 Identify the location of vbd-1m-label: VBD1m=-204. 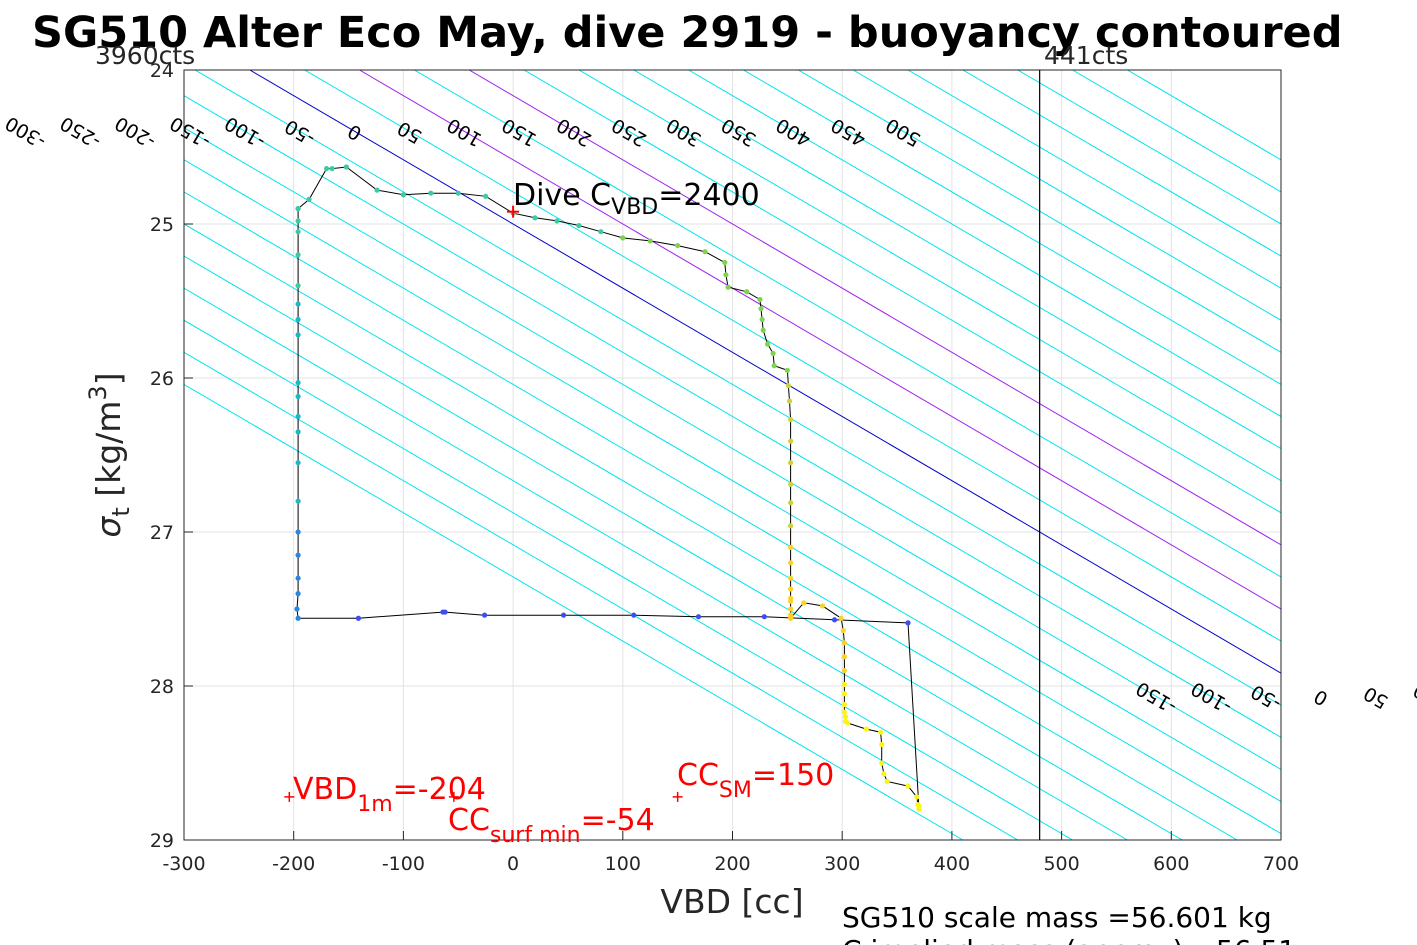
(389, 794).